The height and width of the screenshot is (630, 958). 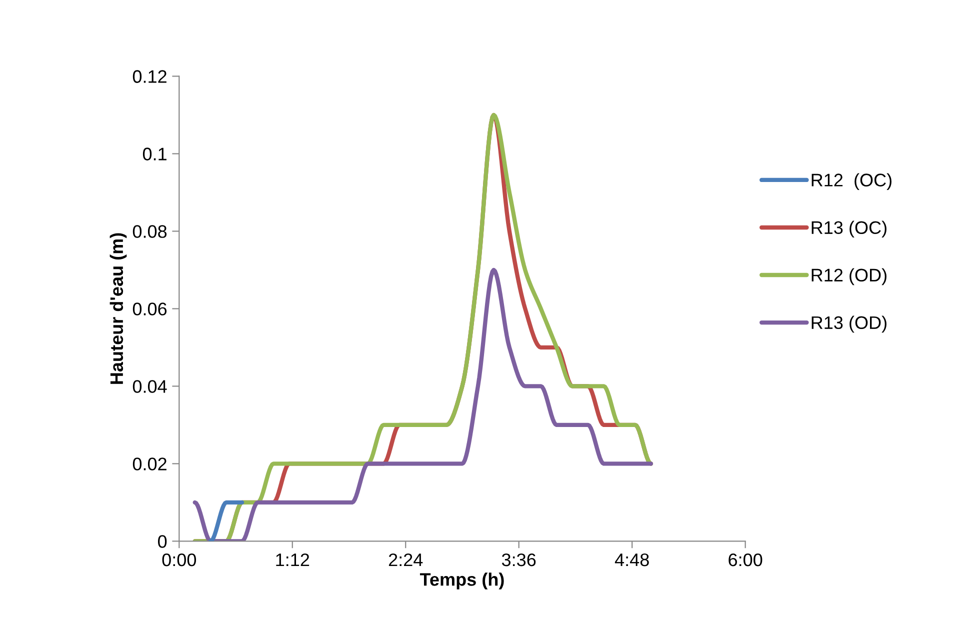 What do you see at coordinates (149, 76) in the screenshot?
I see `y-tick-label: 0.12` at bounding box center [149, 76].